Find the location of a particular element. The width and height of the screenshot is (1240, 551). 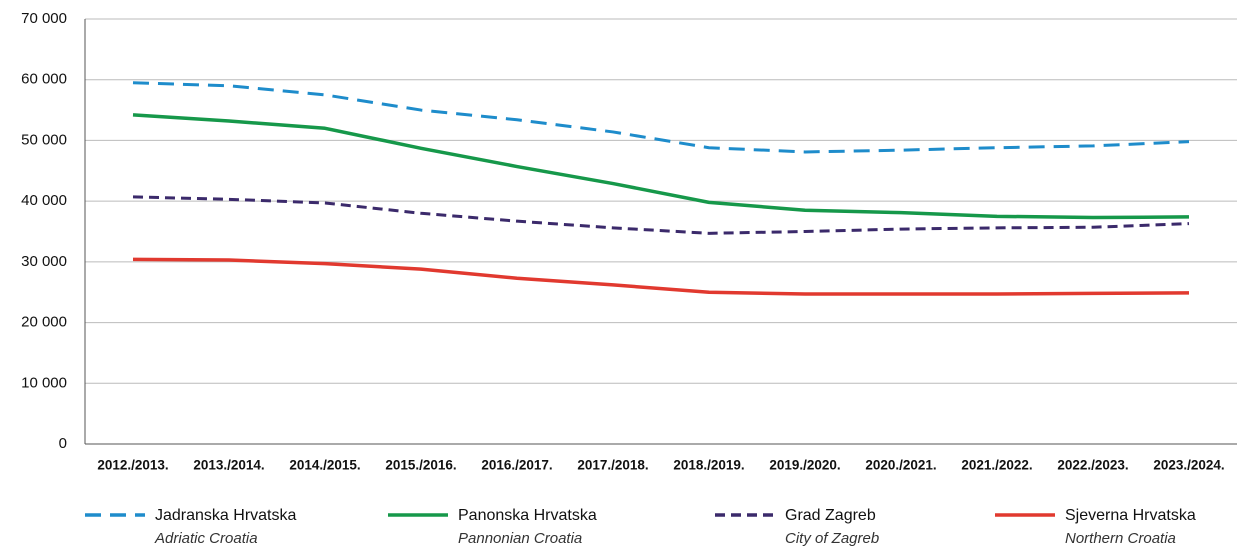

x-tick-label: 2019./2020. is located at coordinates (804, 465).